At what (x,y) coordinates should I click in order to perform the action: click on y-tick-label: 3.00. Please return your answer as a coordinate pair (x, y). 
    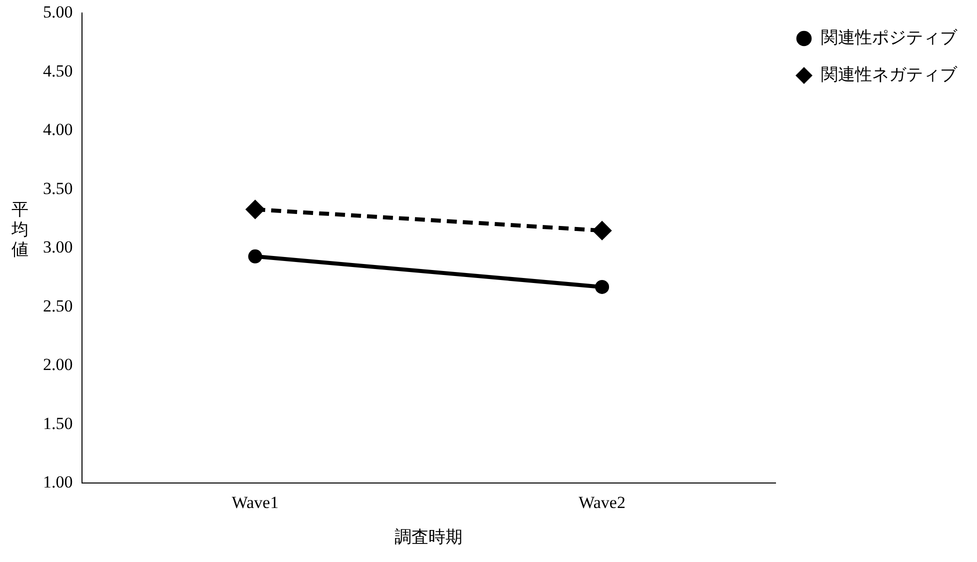
    Looking at the image, I should click on (58, 247).